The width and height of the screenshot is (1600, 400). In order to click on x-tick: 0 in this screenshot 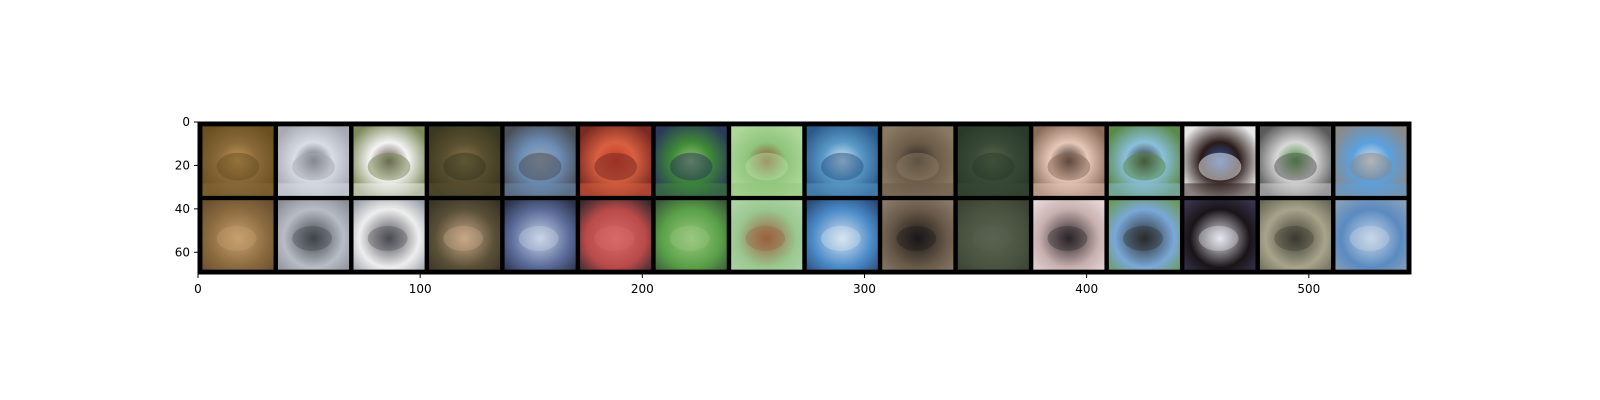, I will do `click(198, 285)`.